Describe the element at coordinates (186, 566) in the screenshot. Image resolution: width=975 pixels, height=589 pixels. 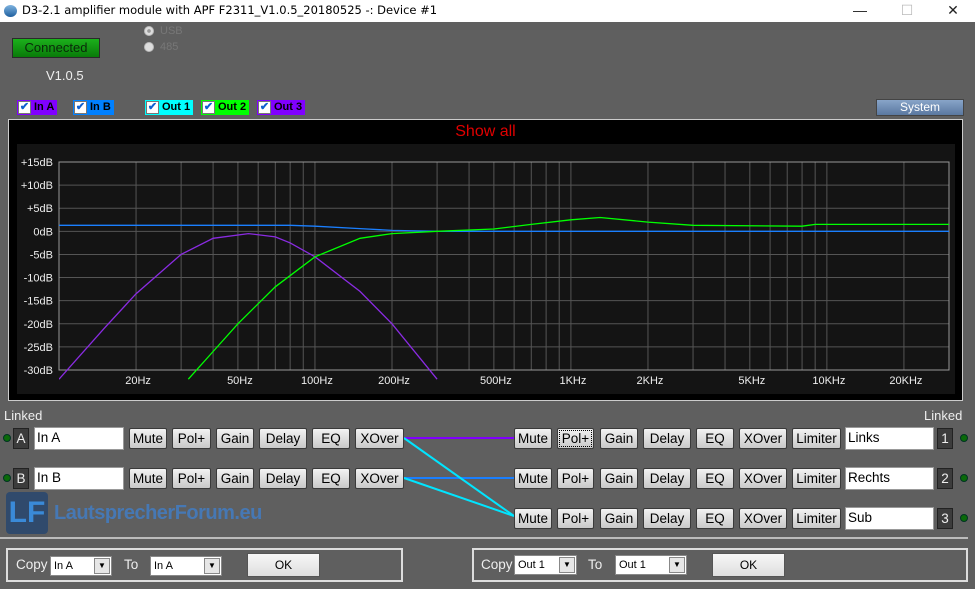
I see `copy-to-input-select: In A ▼` at that location.